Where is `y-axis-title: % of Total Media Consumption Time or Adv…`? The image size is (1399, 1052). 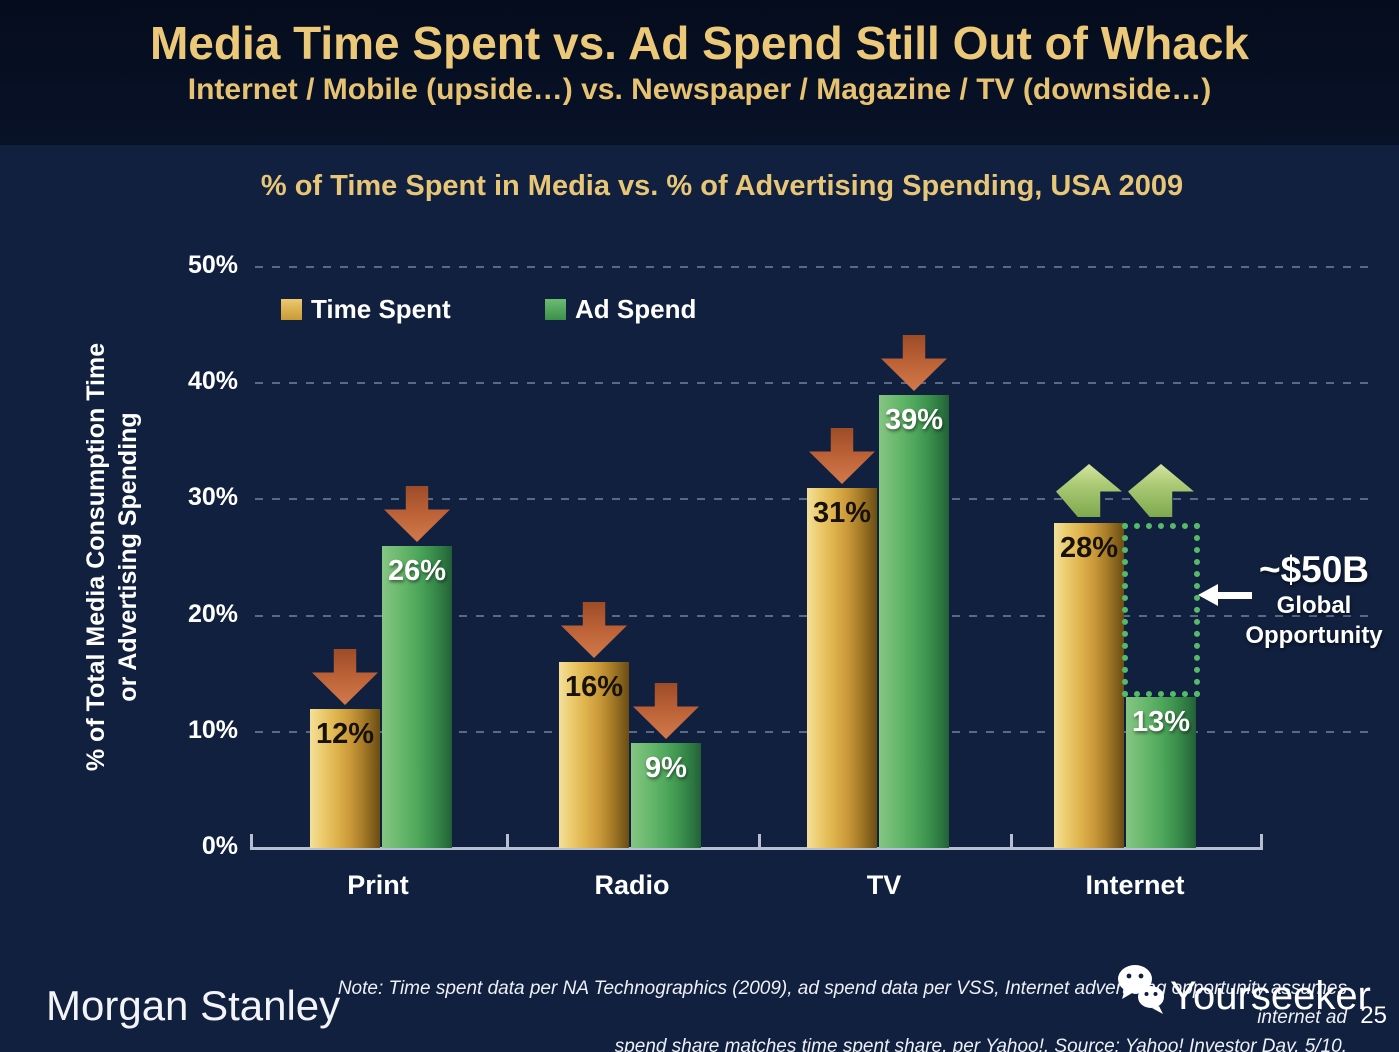
y-axis-title: % of Total Media Consumption Time or Adv… is located at coordinates (112, 557).